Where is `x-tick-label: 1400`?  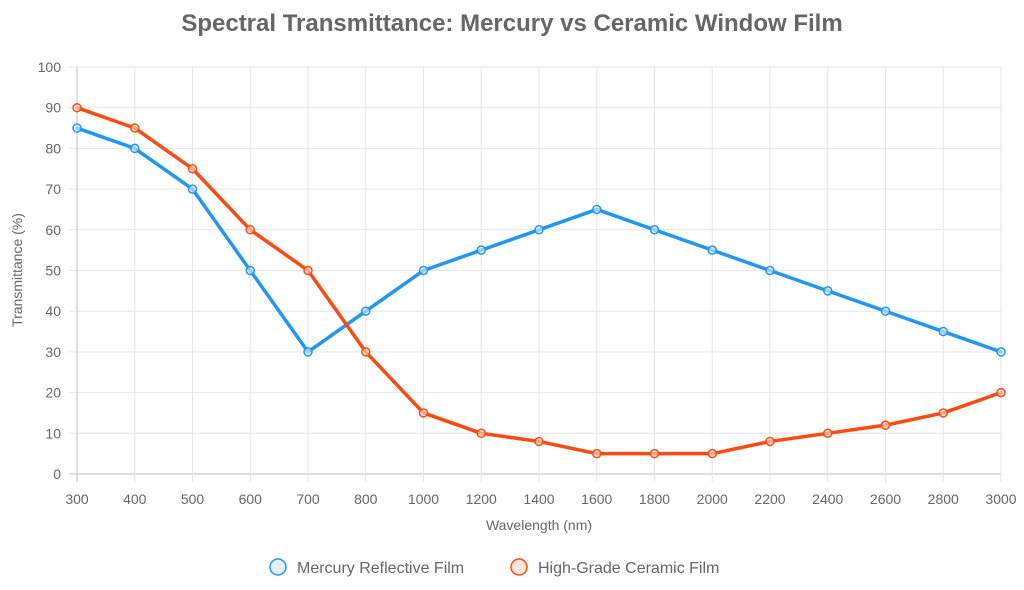
x-tick-label: 1400 is located at coordinates (538, 499).